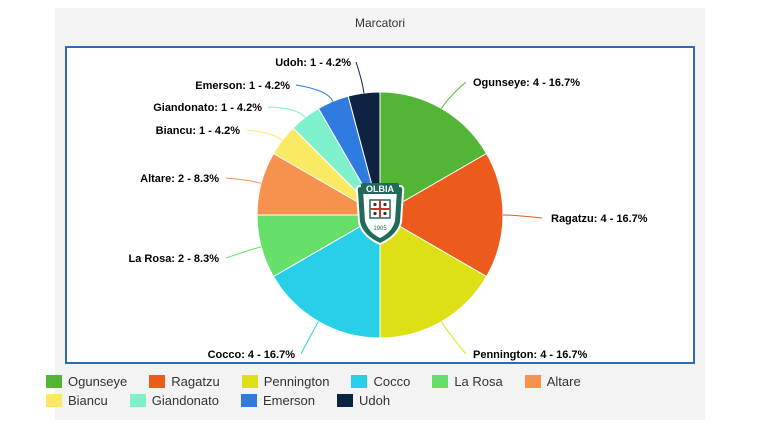 The width and height of the screenshot is (760, 428). What do you see at coordinates (185, 400) in the screenshot?
I see `legend-label: Giandonato` at bounding box center [185, 400].